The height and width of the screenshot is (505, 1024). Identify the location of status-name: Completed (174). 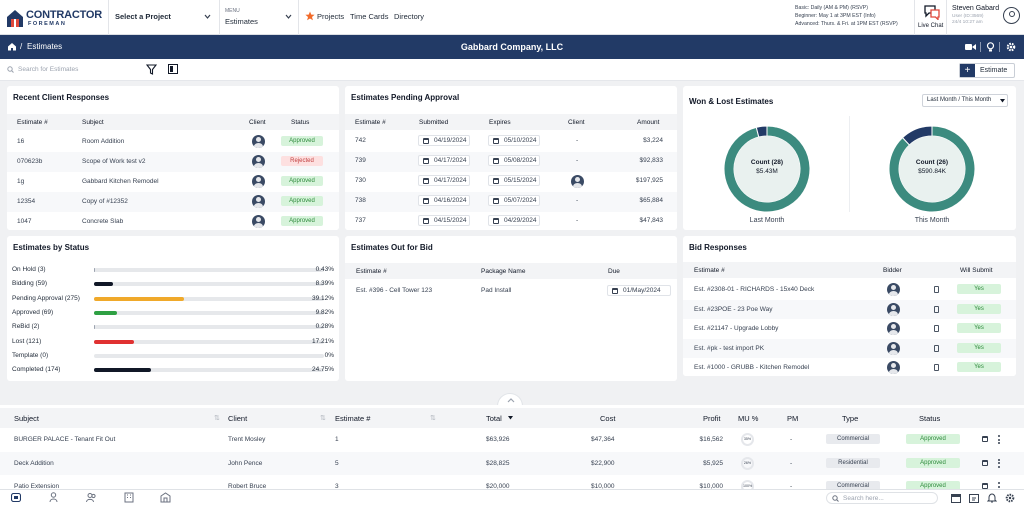
(36, 370).